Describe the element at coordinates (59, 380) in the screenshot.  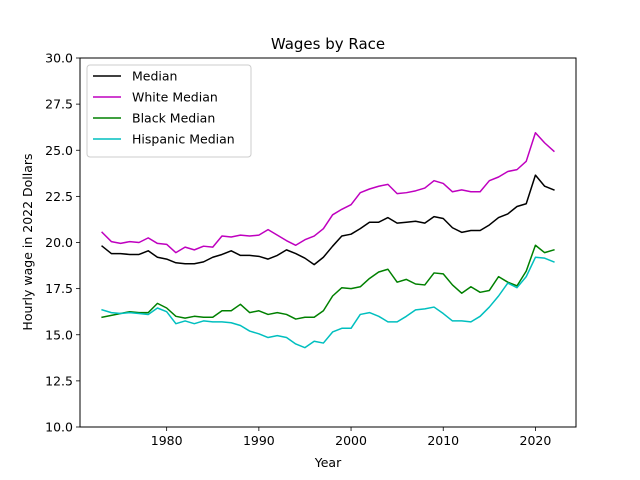
I see `y-tick-label: 12.5` at that location.